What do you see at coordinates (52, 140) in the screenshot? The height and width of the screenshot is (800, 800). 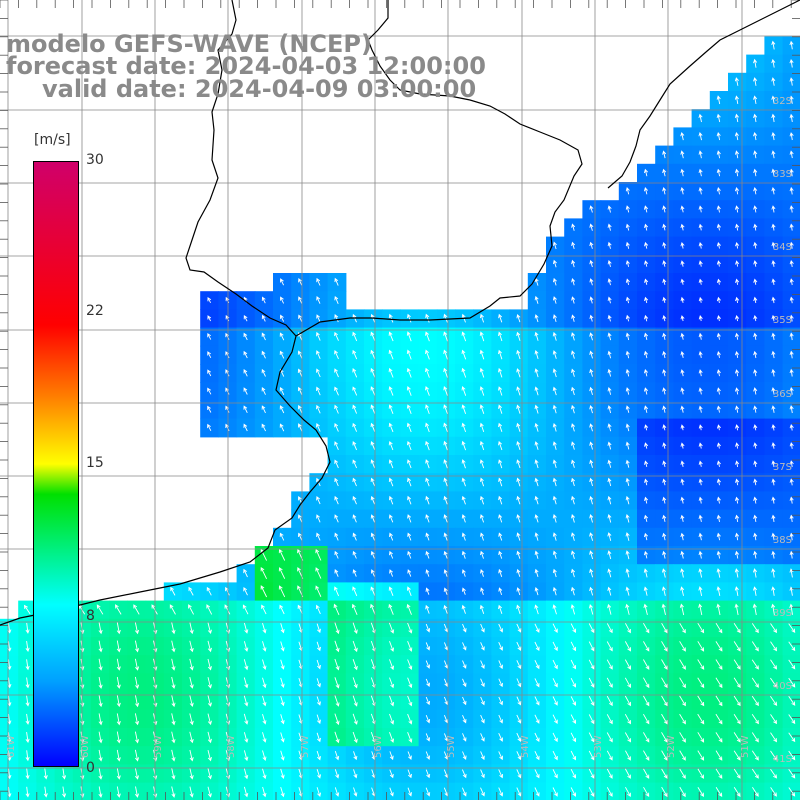 I see `colorbar-unit: [m/s]` at bounding box center [52, 140].